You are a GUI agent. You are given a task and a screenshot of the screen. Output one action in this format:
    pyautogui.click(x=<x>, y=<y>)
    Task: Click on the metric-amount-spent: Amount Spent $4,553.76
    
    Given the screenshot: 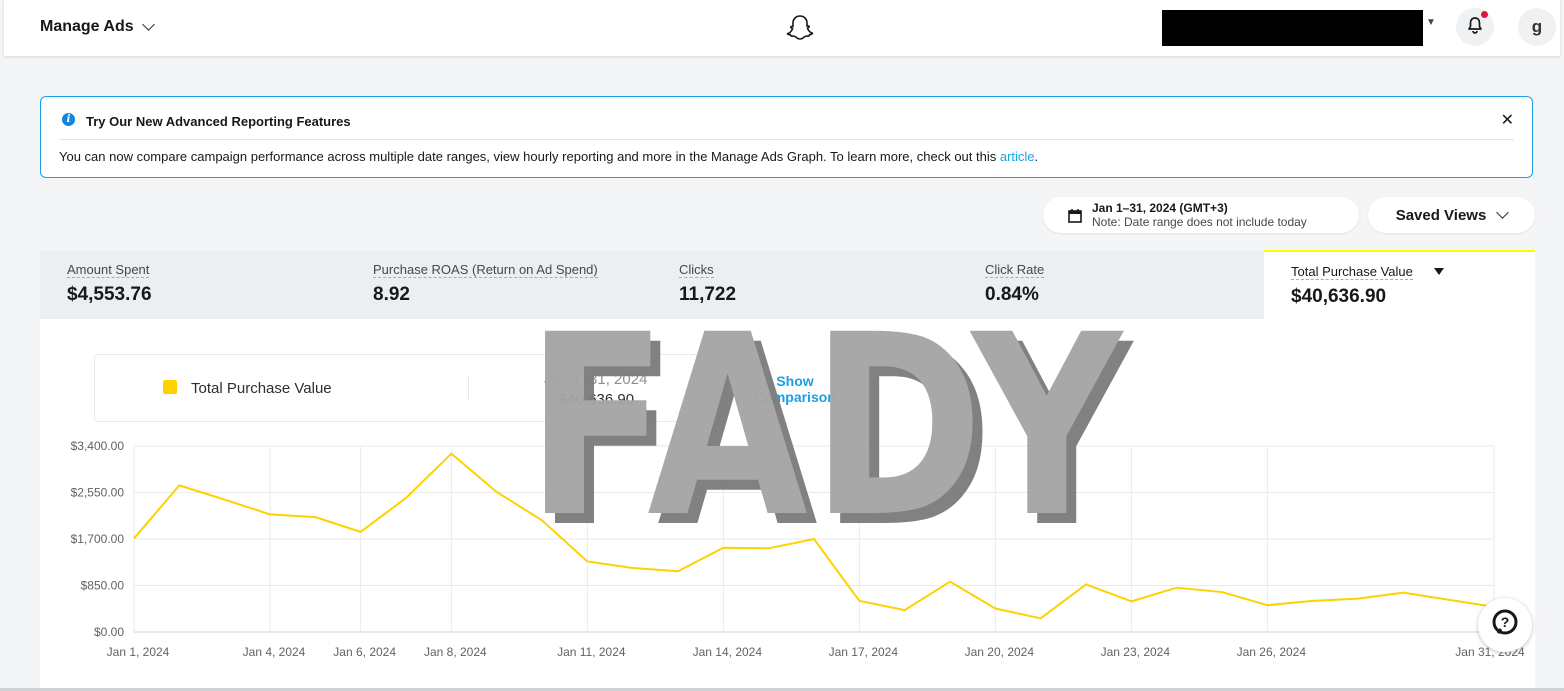 What is the action you would take?
    pyautogui.click(x=193, y=284)
    